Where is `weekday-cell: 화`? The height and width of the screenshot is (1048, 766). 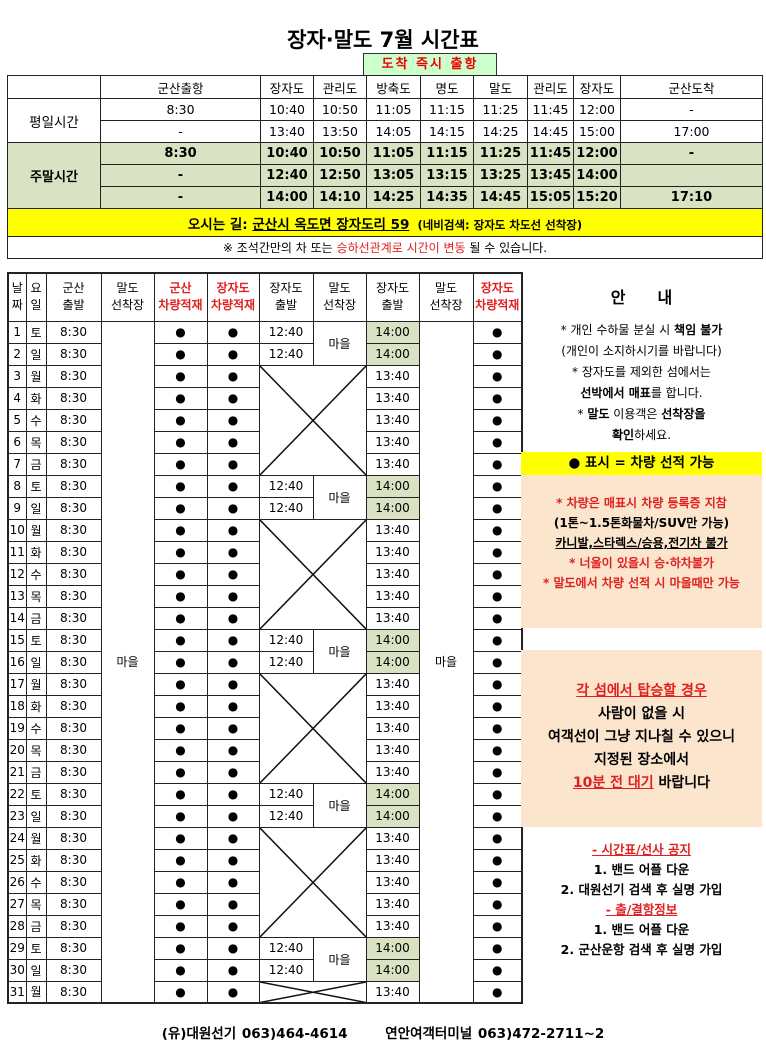
weekday-cell: 화 is located at coordinates (36, 706).